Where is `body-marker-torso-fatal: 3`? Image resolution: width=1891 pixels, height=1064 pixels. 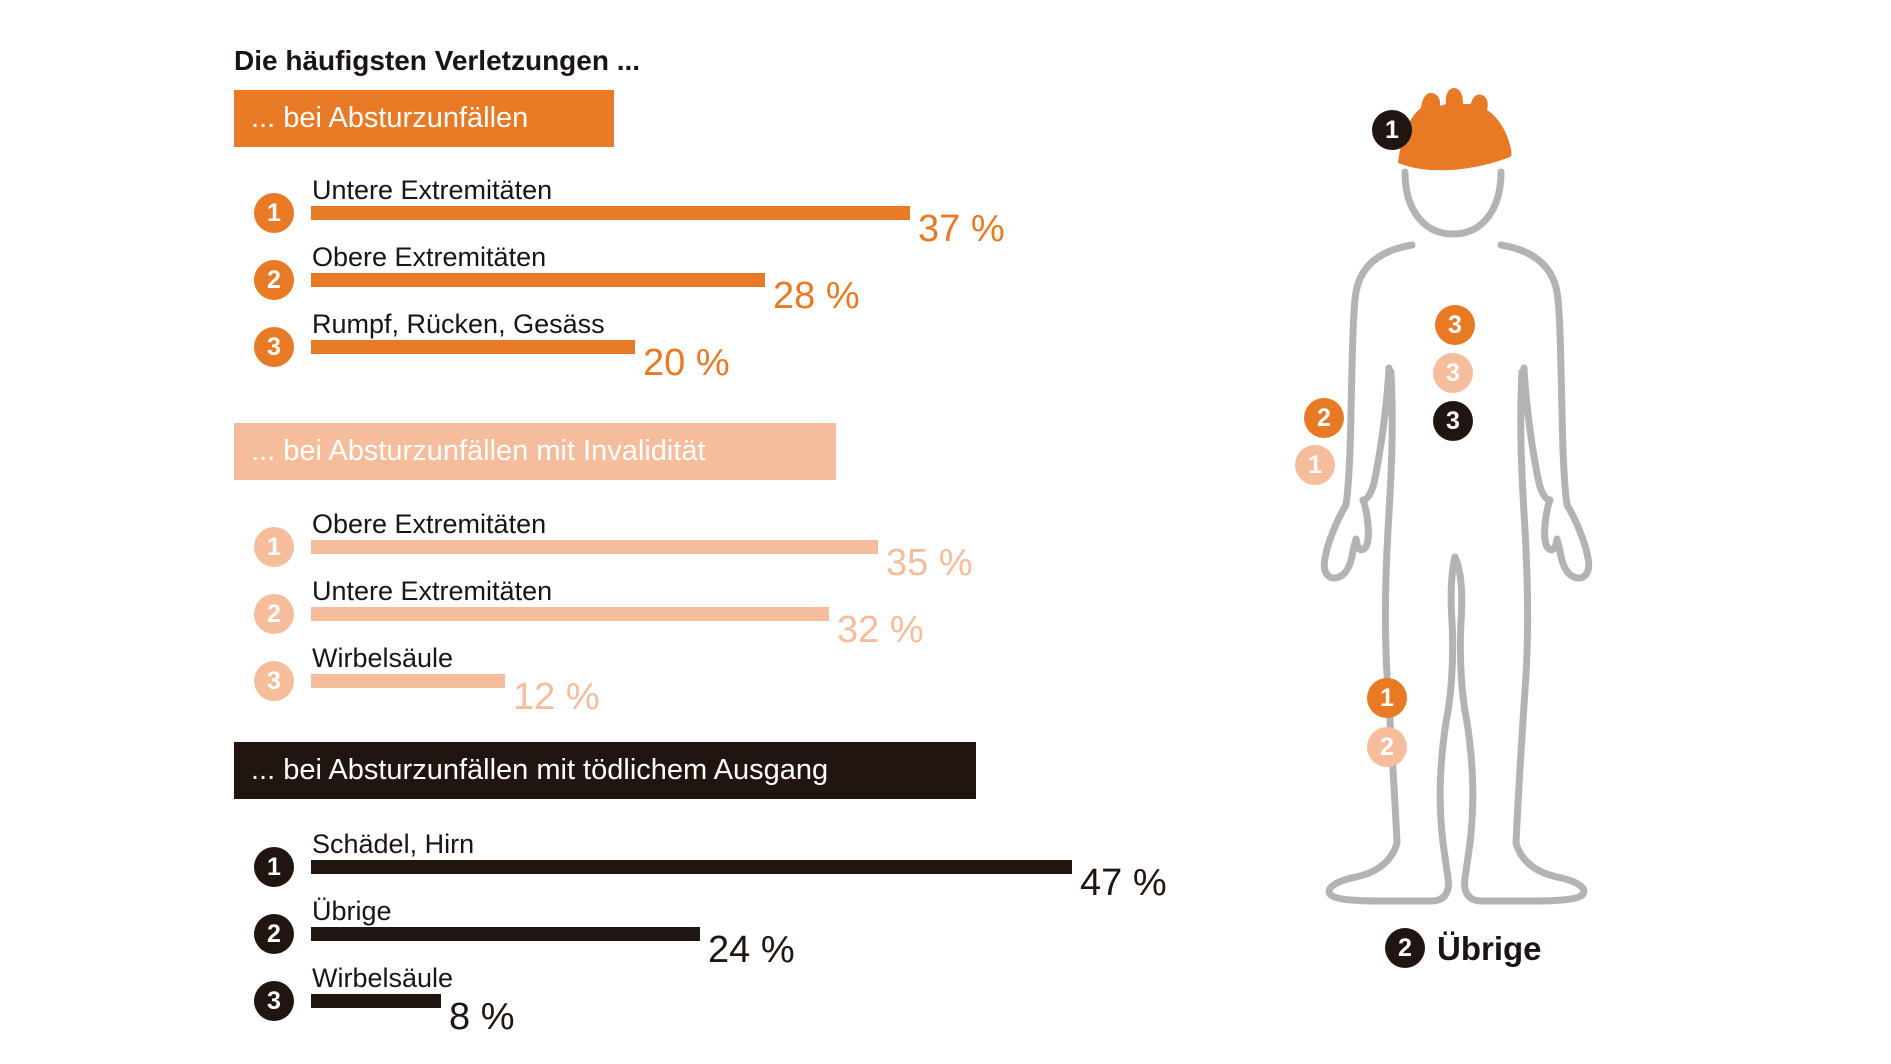 body-marker-torso-fatal: 3 is located at coordinates (1453, 421).